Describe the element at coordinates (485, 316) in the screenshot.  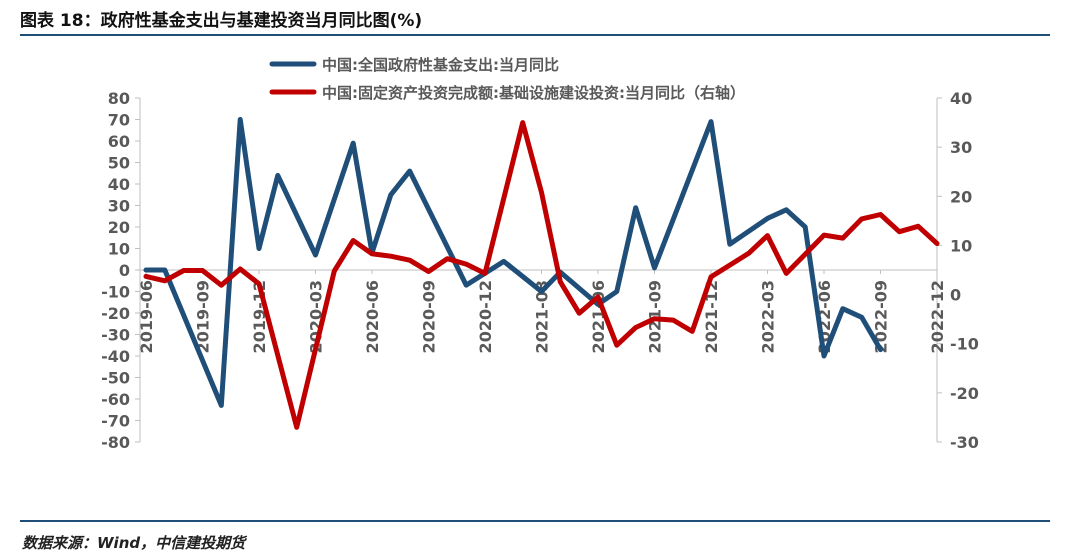
I see `x-tick-label: 2020-12` at that location.